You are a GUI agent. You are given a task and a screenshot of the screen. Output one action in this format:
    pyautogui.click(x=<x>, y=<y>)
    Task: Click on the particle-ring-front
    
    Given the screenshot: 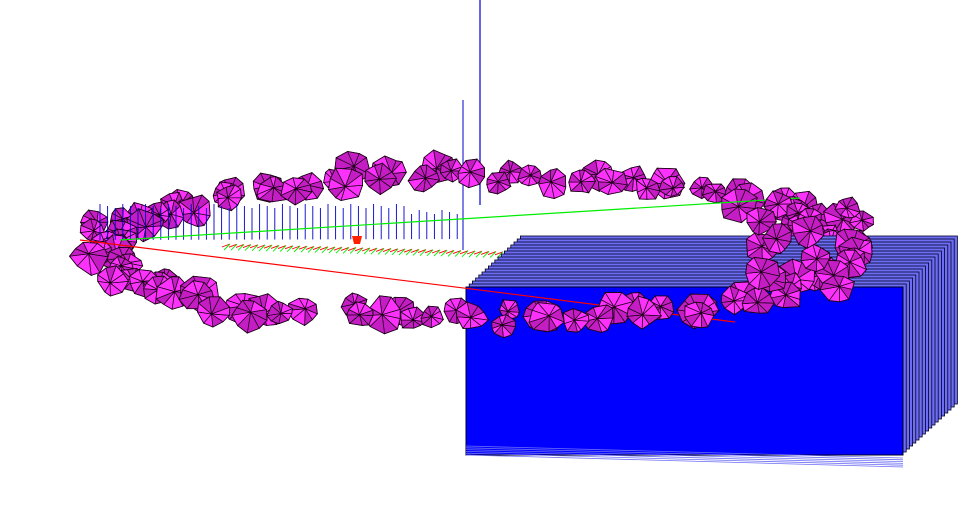 What is the action you would take?
    pyautogui.click(x=647, y=264)
    